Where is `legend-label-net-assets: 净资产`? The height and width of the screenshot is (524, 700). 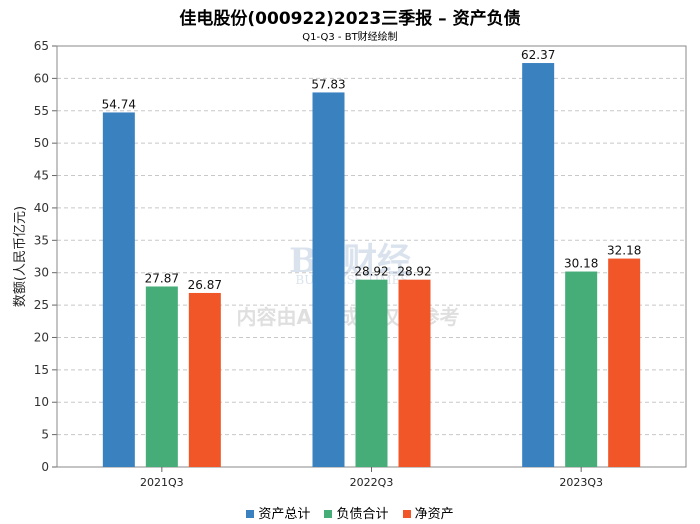 legend-label-net-assets: 净资产 is located at coordinates (434, 514).